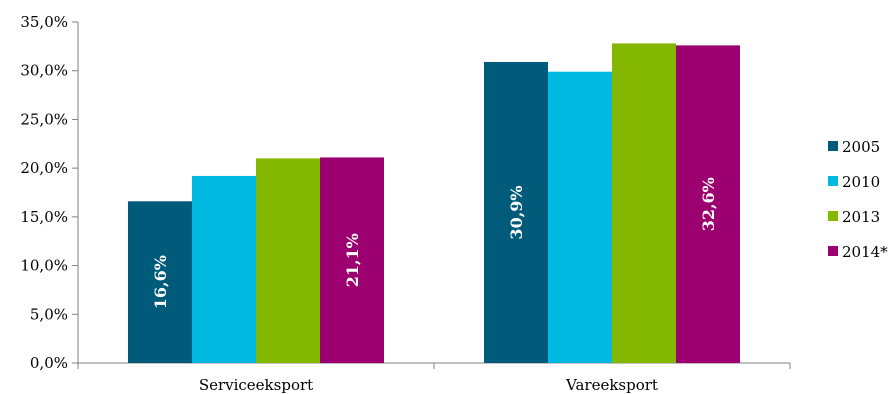 This screenshot has height=394, width=890. Describe the element at coordinates (861, 147) in the screenshot. I see `legend-label: 2005` at that location.